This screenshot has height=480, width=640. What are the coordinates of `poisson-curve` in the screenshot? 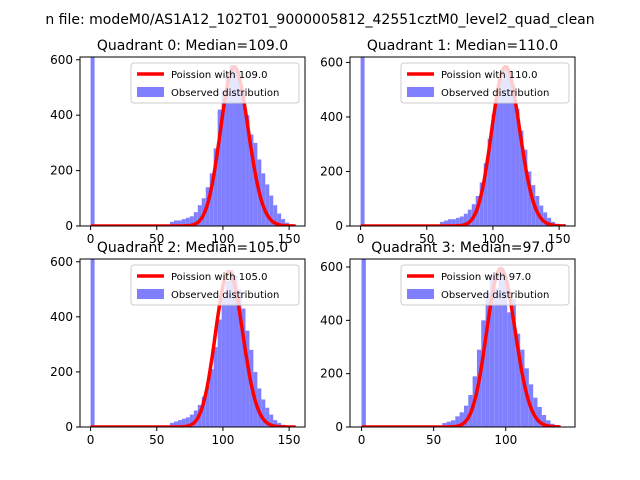 It's located at (461, 346).